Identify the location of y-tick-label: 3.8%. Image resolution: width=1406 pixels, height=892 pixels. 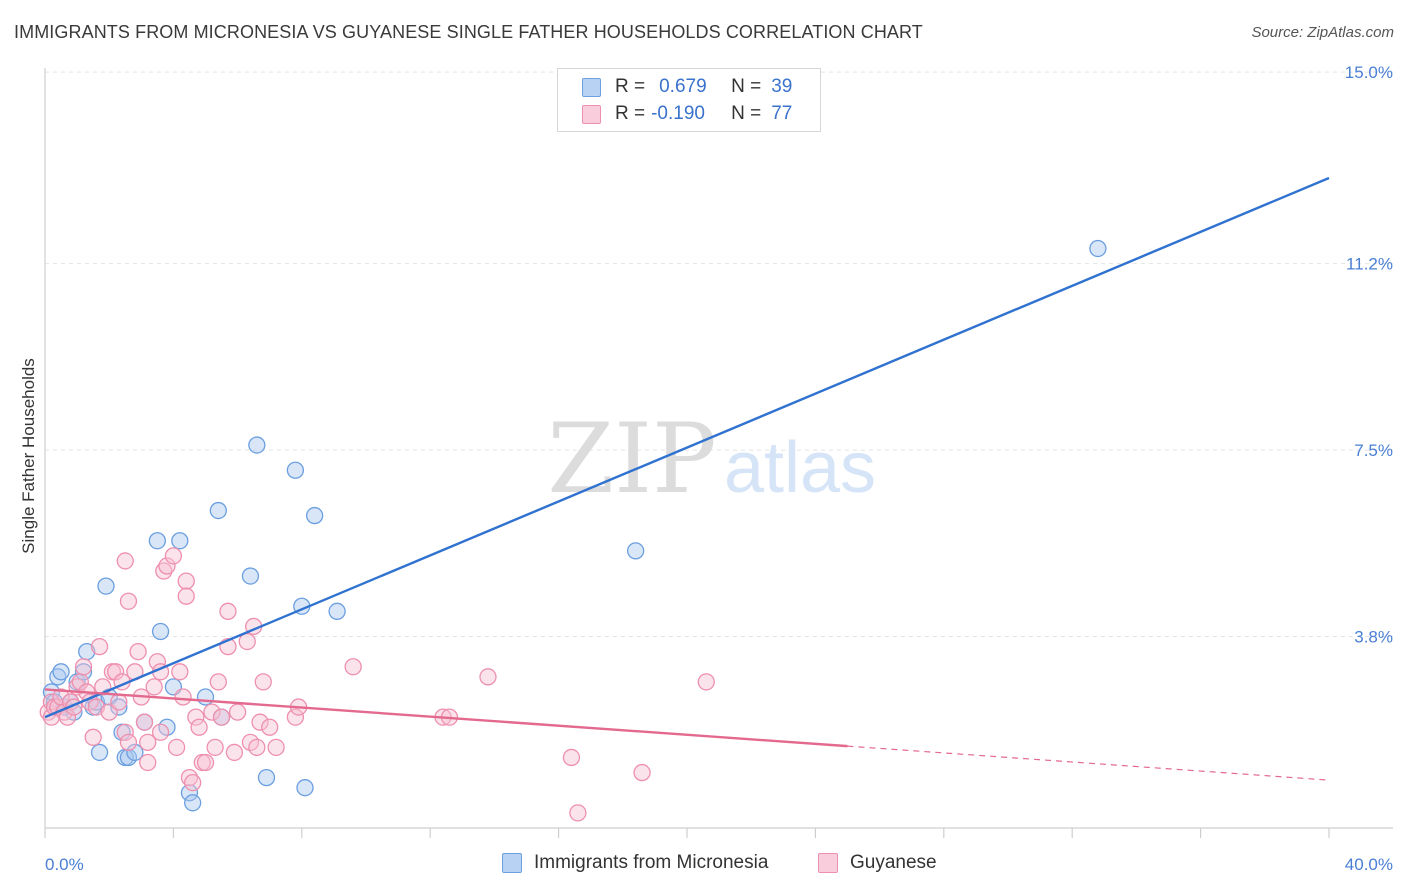
(1373, 637).